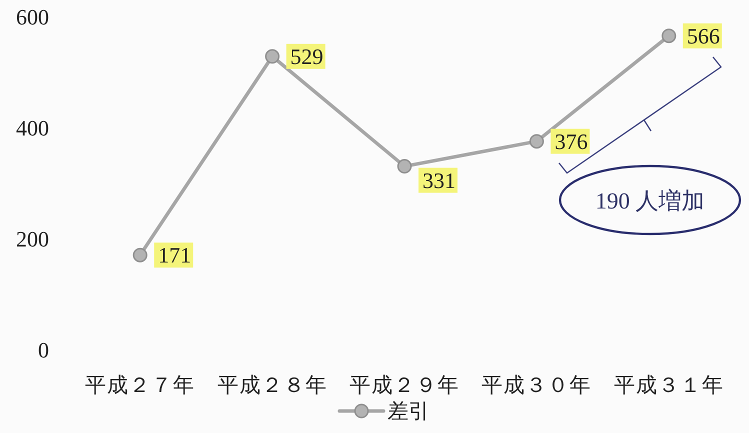 The height and width of the screenshot is (433, 749). I want to click on x-tick-label: 平成２８年, so click(272, 385).